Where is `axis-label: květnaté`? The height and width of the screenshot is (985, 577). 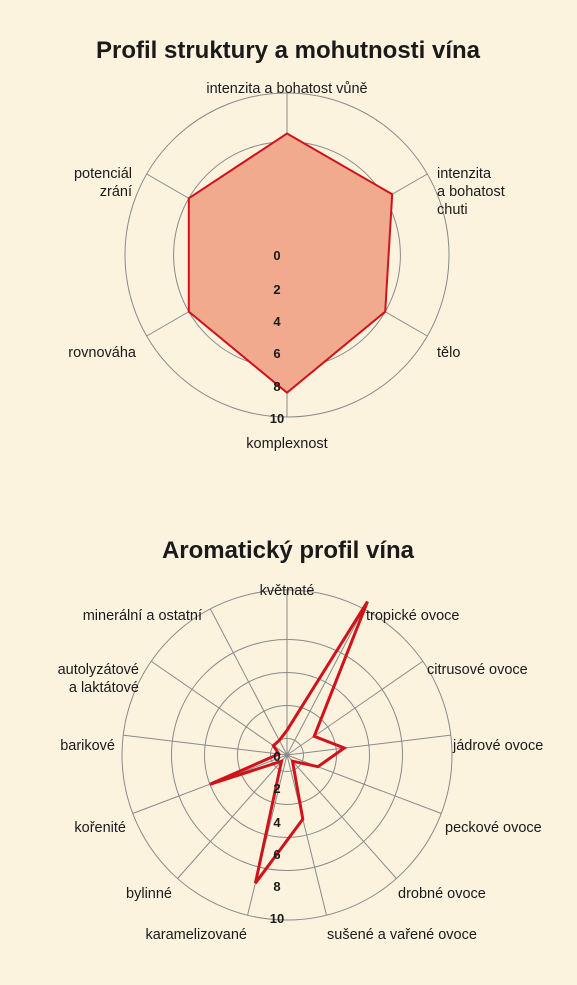
axis-label: květnaté is located at coordinates (287, 591).